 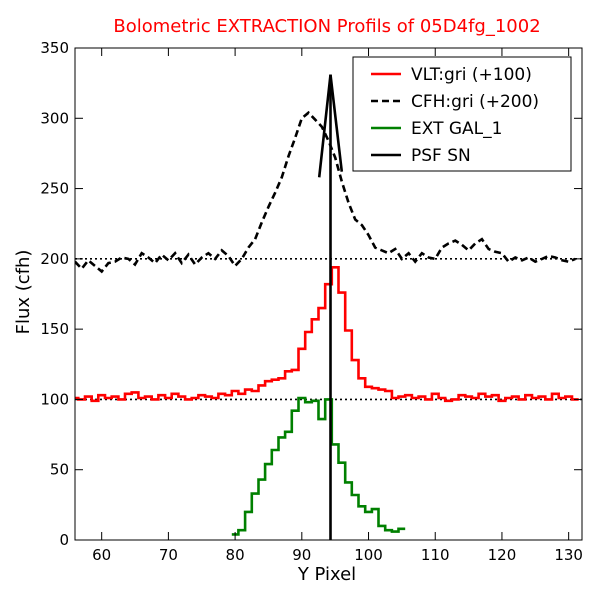 I want to click on x-tick-label: 110, so click(x=435, y=555).